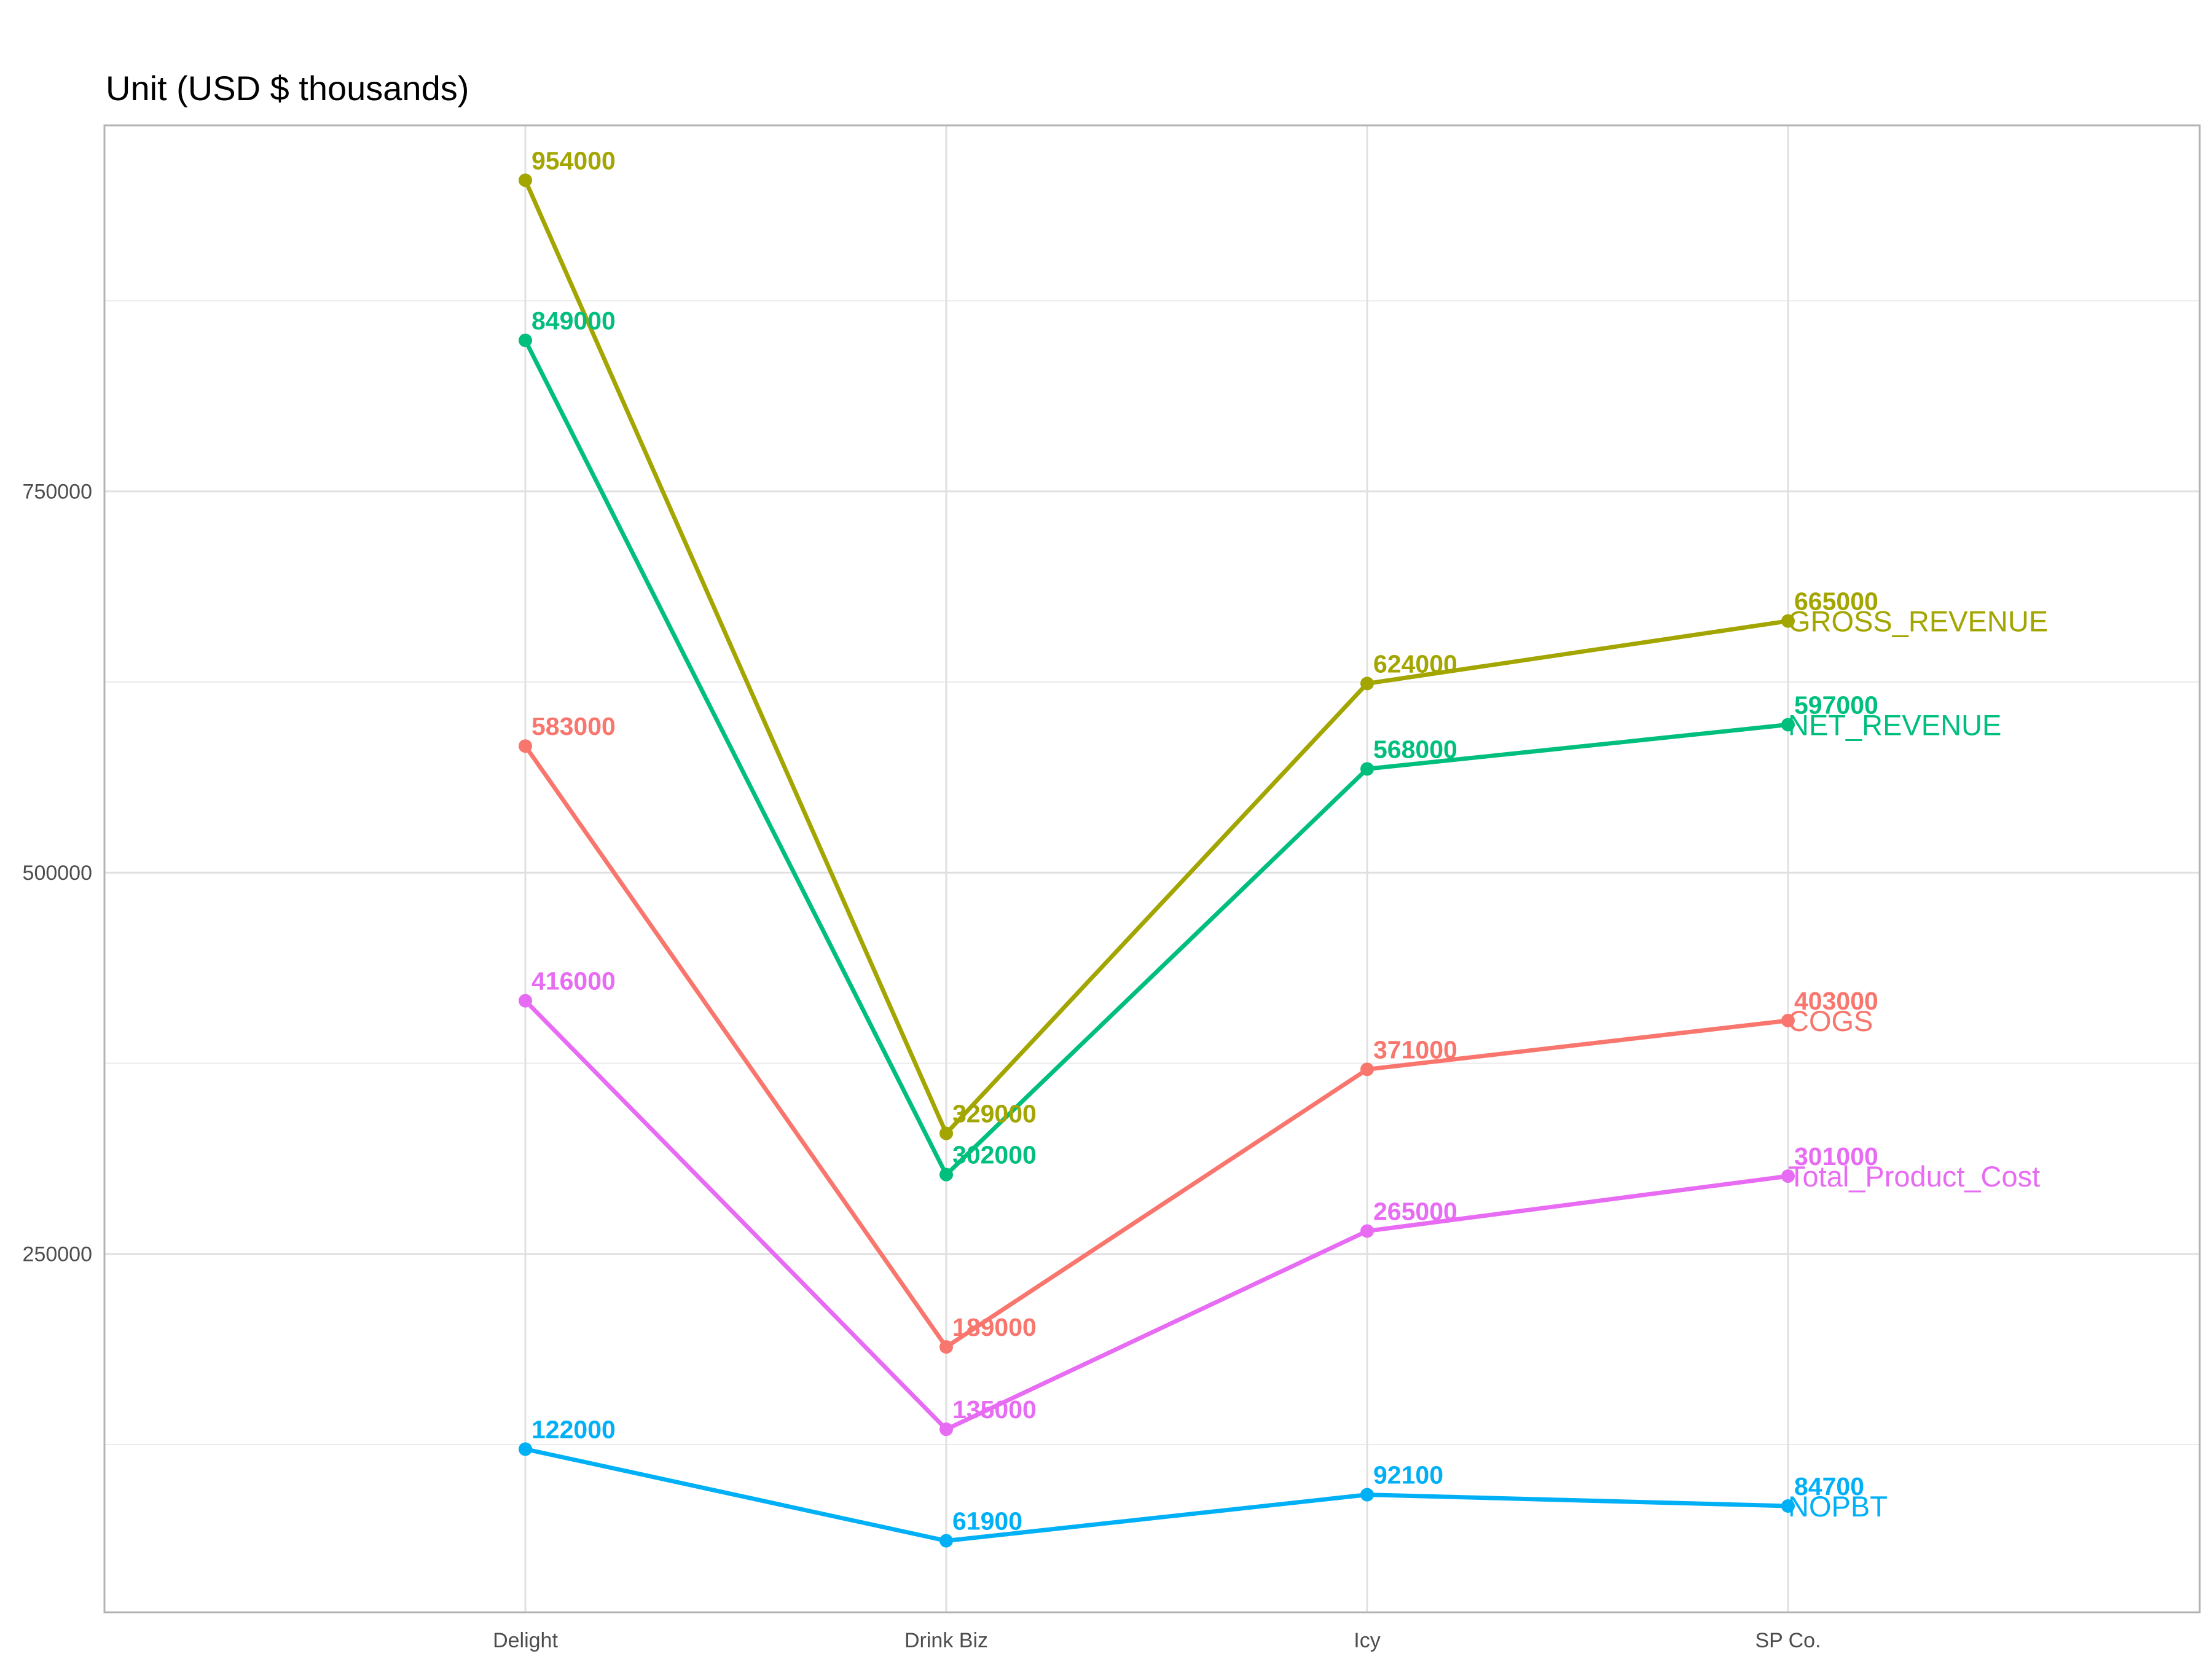 Image resolution: width=2212 pixels, height=1659 pixels. I want to click on data-point-cogs-icy, so click(1367, 1069).